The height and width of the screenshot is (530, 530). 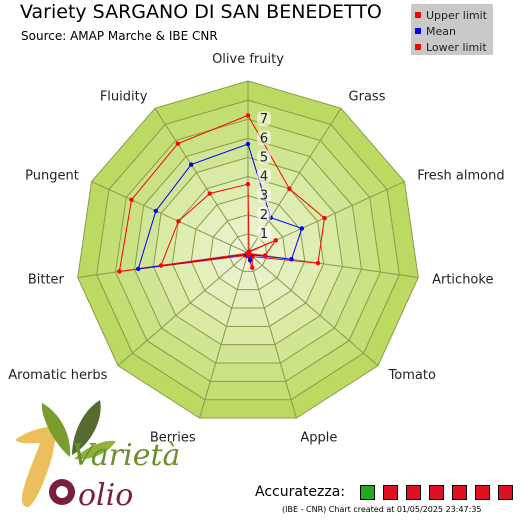 What do you see at coordinates (201, 12) in the screenshot?
I see `chart-title: Variety SARGANO DI SAN BENEDETTO` at bounding box center [201, 12].